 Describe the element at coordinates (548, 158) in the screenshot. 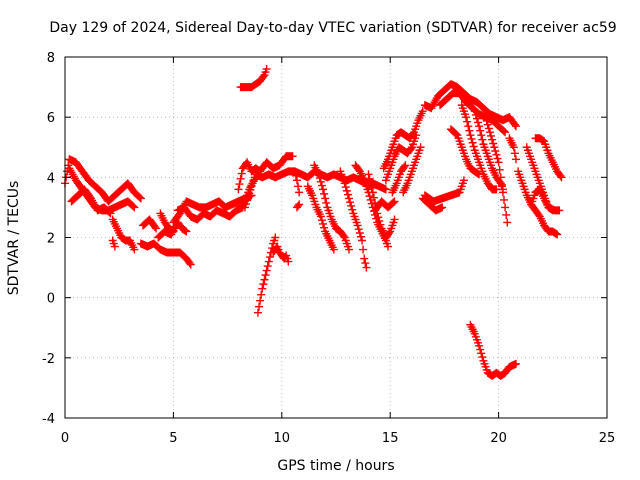

I see `series-t40` at that location.